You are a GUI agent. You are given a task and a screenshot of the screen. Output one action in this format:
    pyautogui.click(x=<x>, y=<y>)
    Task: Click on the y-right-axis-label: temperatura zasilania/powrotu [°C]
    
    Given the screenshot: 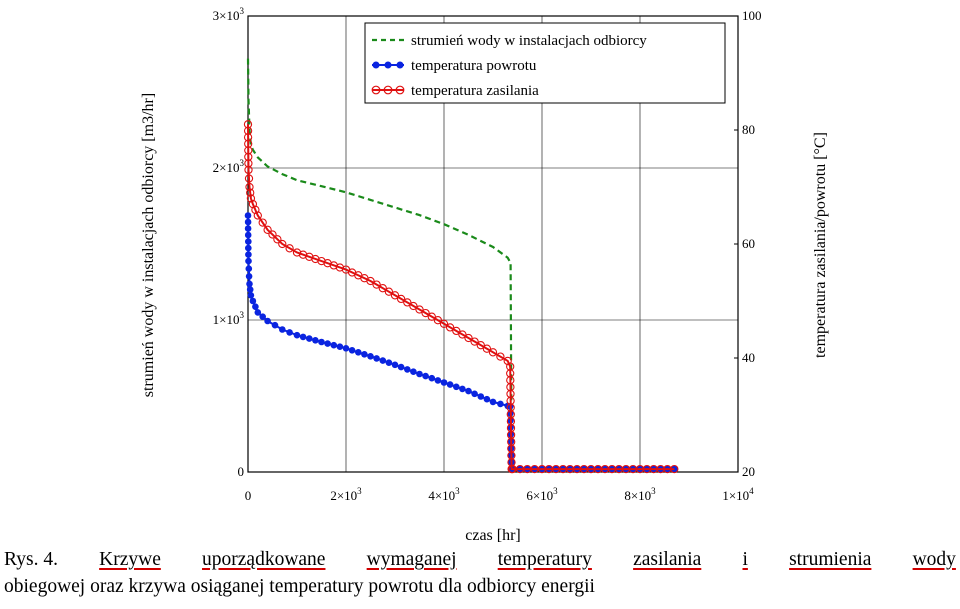 What is the action you would take?
    pyautogui.click(x=820, y=245)
    